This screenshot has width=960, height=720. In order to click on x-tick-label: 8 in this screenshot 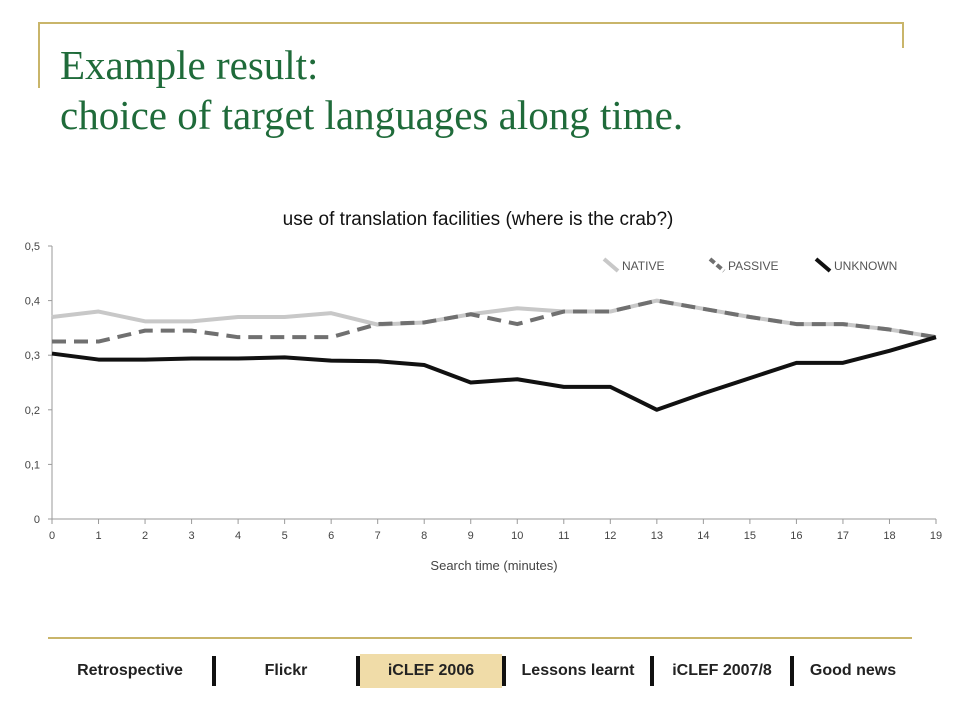, I will do `click(424, 536)`.